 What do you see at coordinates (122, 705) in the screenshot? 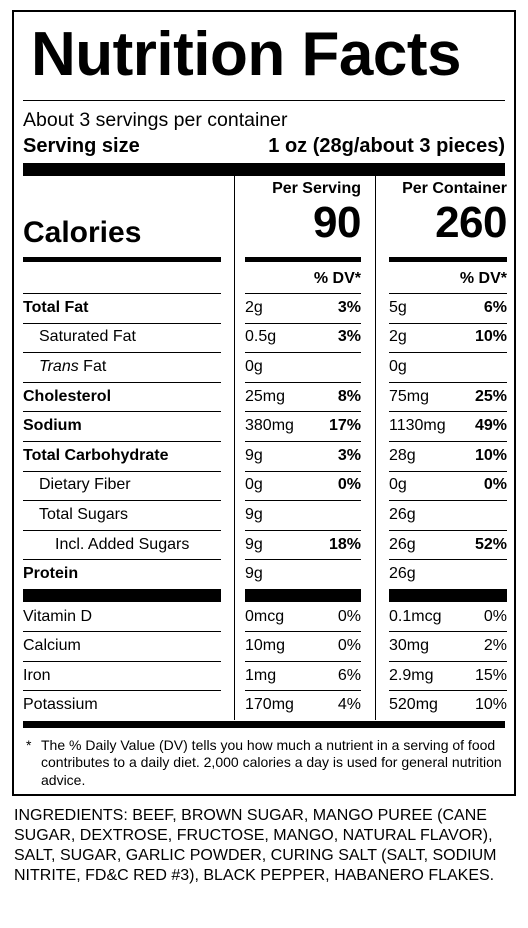
I see `vitamin-name: Potassium` at bounding box center [122, 705].